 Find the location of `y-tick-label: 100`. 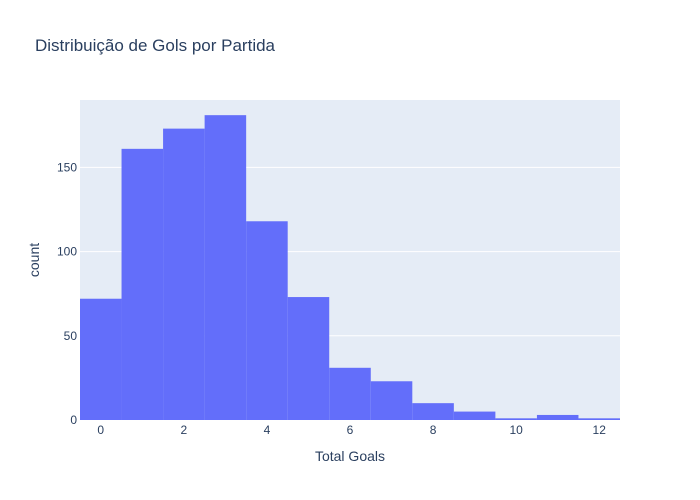

y-tick-label: 100 is located at coordinates (67, 252).